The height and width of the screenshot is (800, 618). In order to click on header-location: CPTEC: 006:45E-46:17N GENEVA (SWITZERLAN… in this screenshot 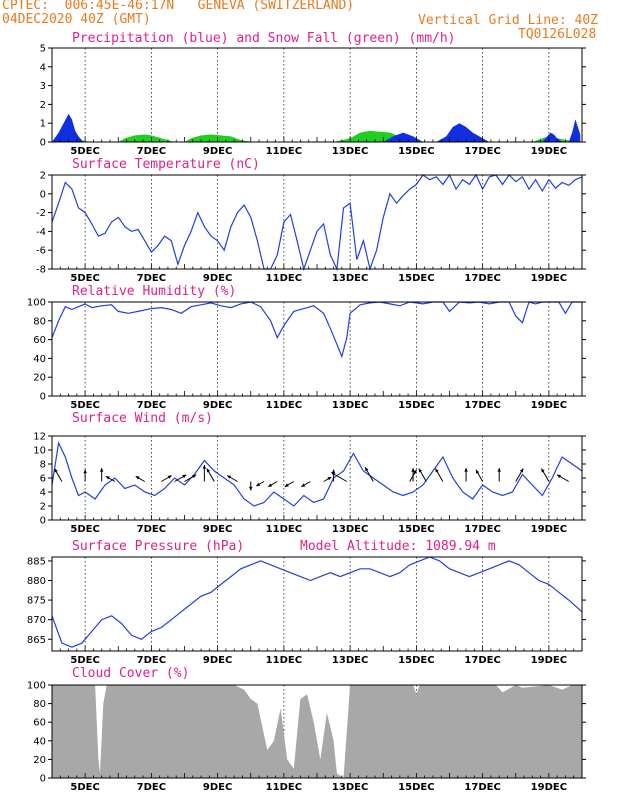, I will do `click(178, 6)`.